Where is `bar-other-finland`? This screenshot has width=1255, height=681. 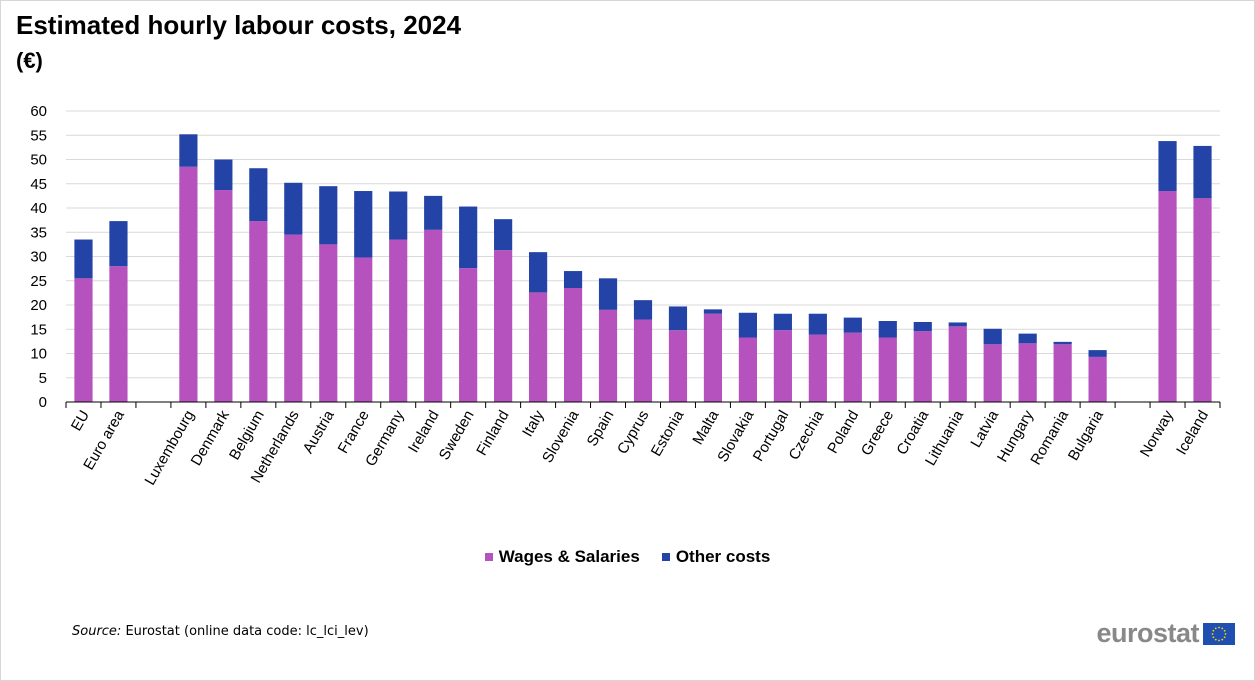 bar-other-finland is located at coordinates (503, 235).